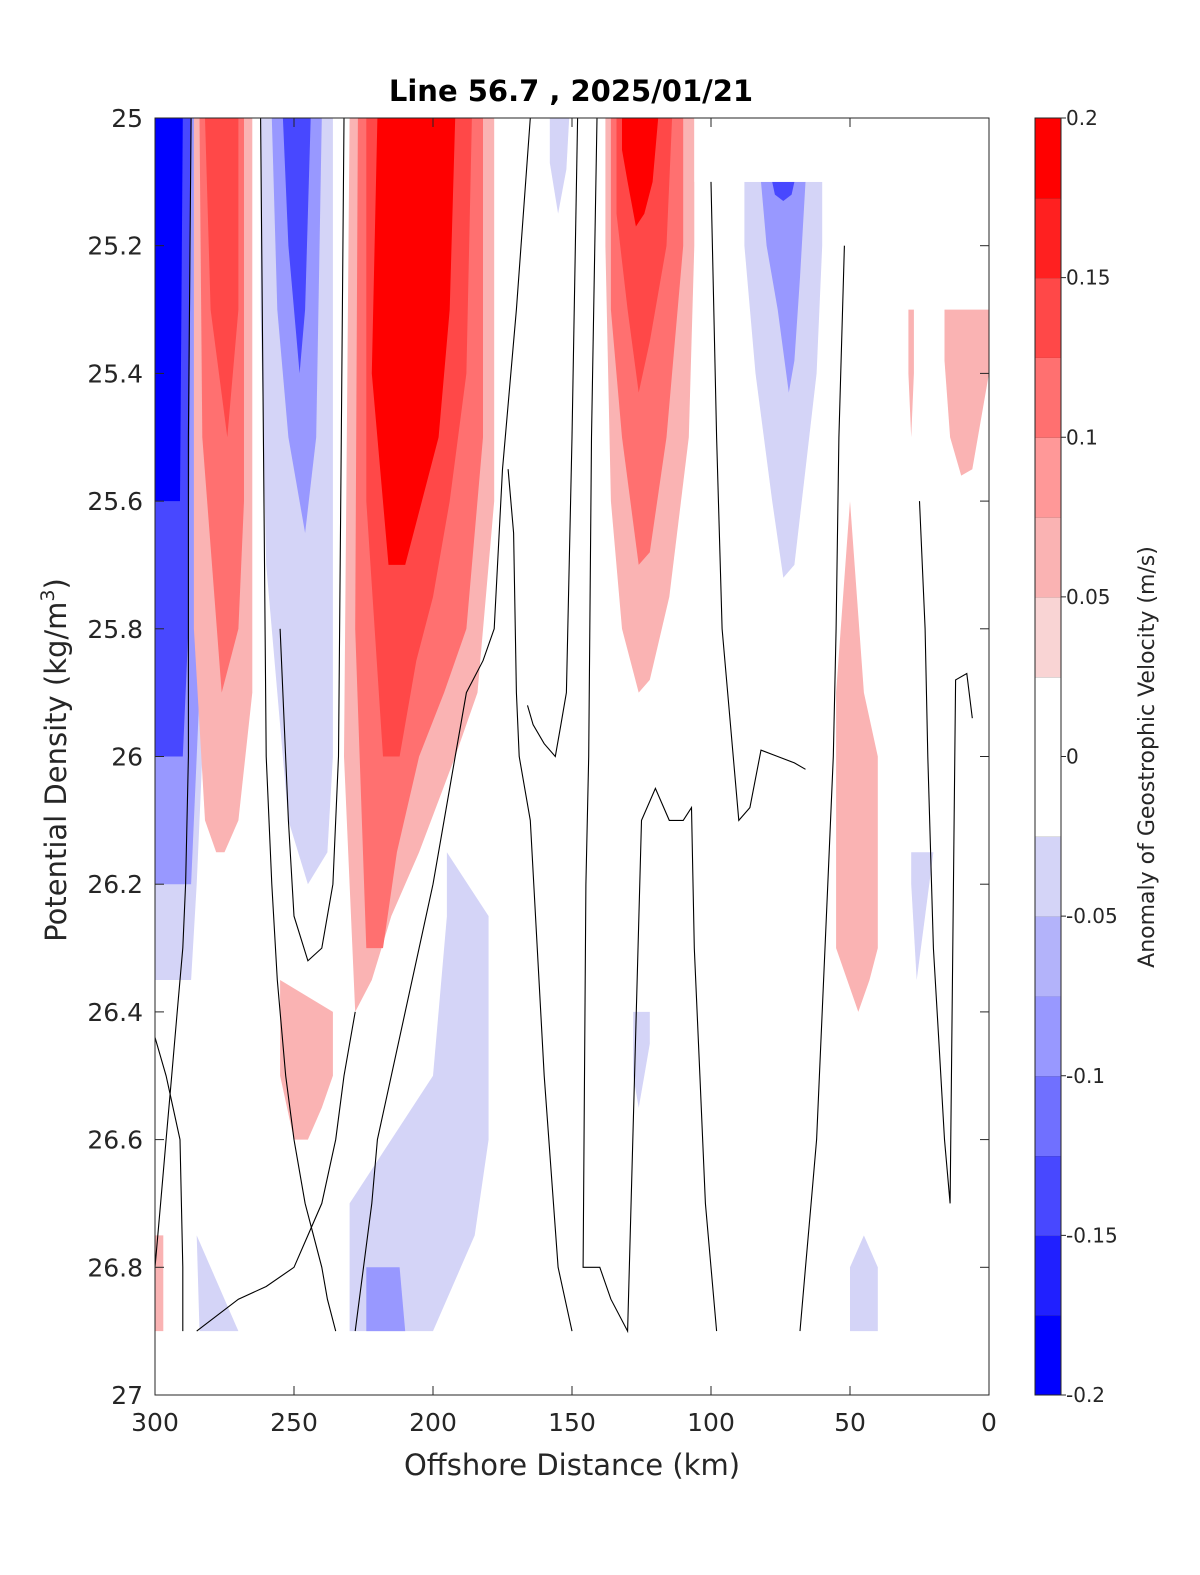 This screenshot has height=1575, width=1200. What do you see at coordinates (1082, 118) in the screenshot?
I see `colorbar-tick-label: 0.2` at bounding box center [1082, 118].